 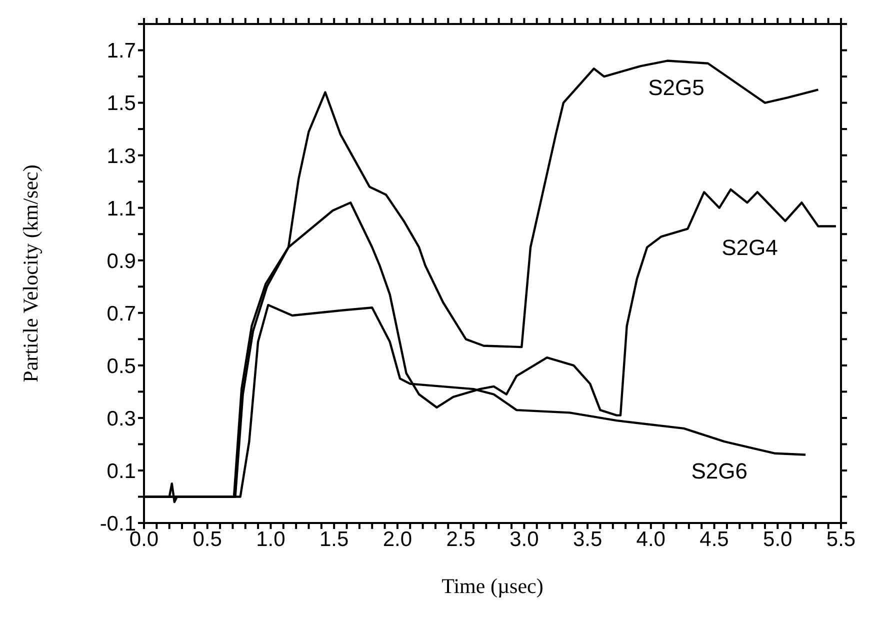 I want to click on y-tick-label: 1.7, so click(x=121, y=51).